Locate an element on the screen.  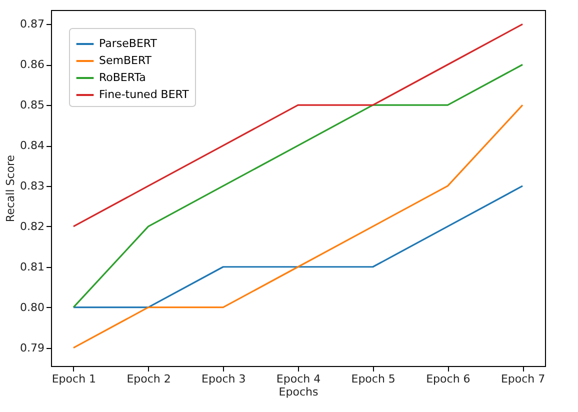
x-tick-label: Epoch 5 is located at coordinates (373, 379).